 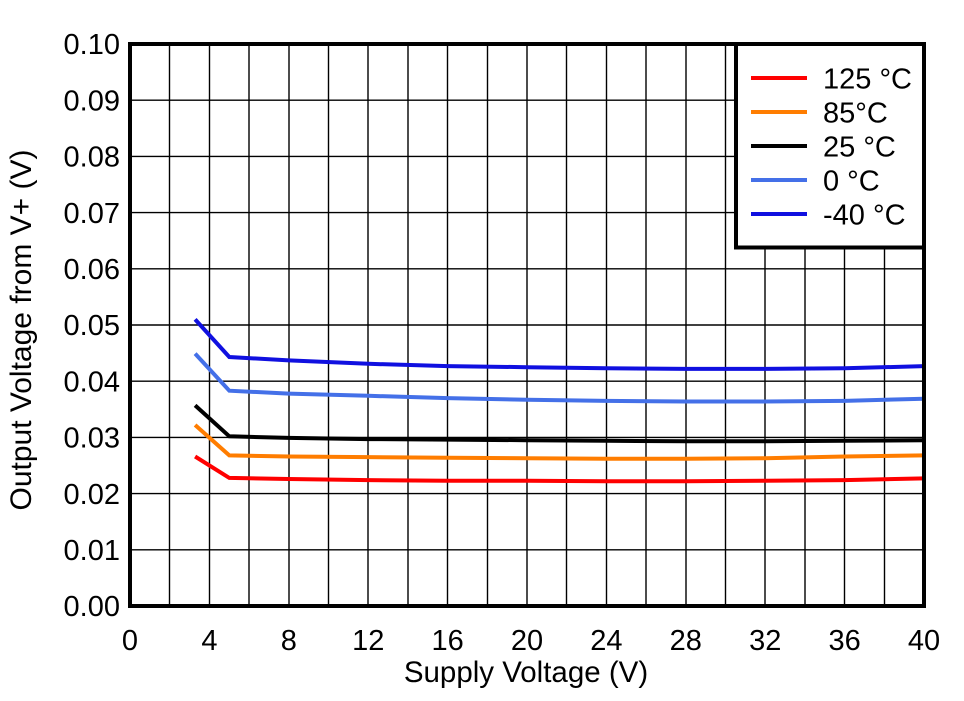 I want to click on svg-text: 85°C, so click(x=855, y=114).